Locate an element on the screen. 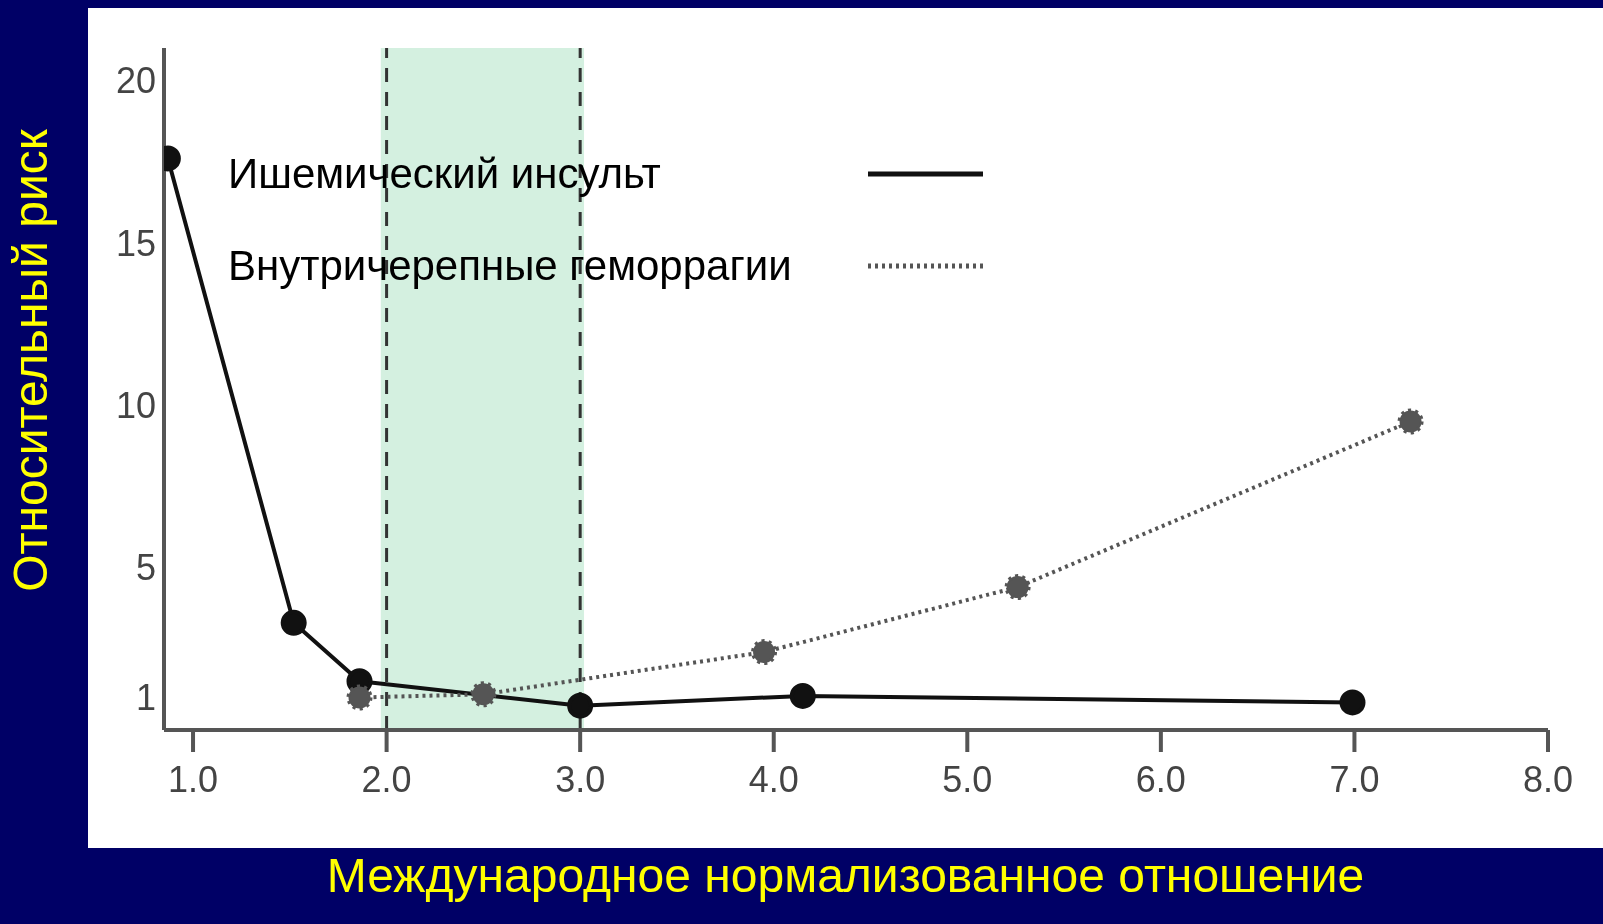 The width and height of the screenshot is (1603, 924). y-tick-label: 10 is located at coordinates (135, 406).